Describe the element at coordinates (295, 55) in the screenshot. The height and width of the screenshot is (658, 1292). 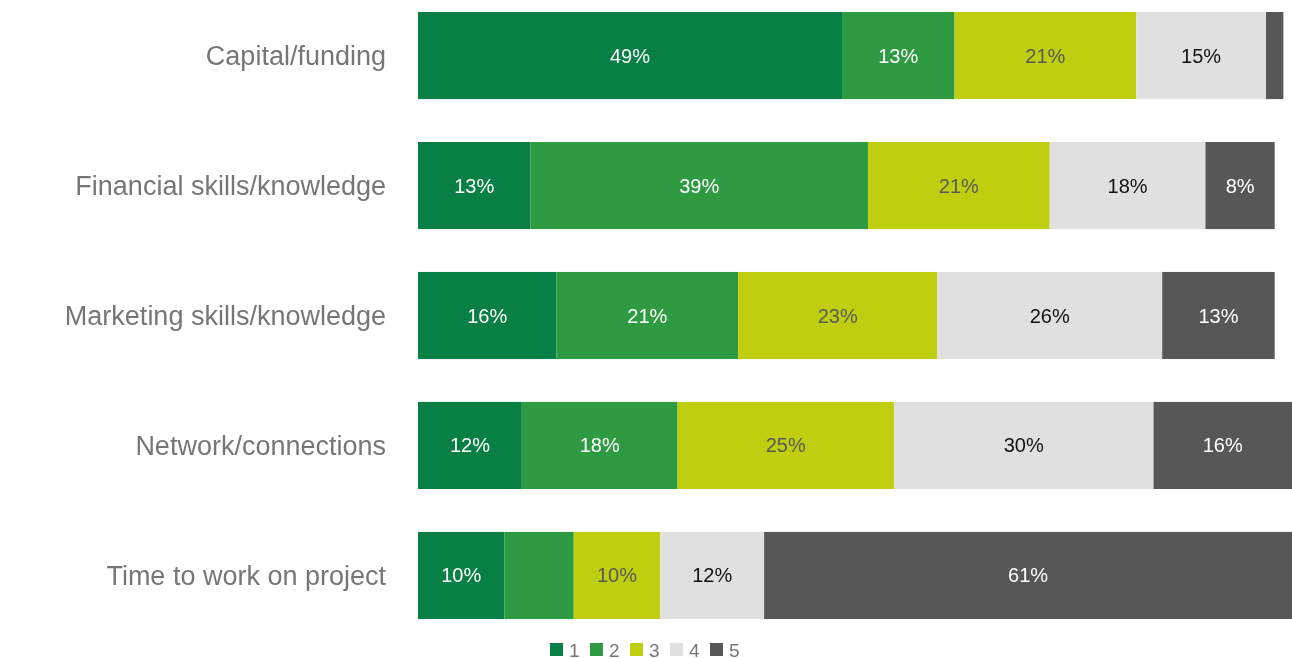
I see `y-tick-label: Capital/funding` at that location.